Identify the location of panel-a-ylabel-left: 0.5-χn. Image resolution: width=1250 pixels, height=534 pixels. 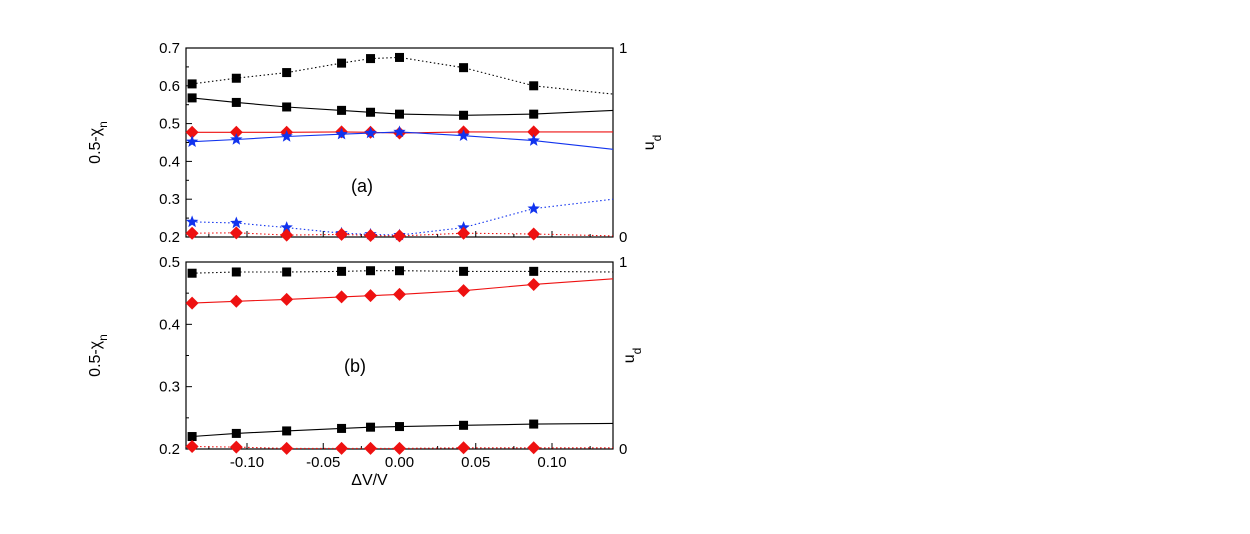
(98, 142).